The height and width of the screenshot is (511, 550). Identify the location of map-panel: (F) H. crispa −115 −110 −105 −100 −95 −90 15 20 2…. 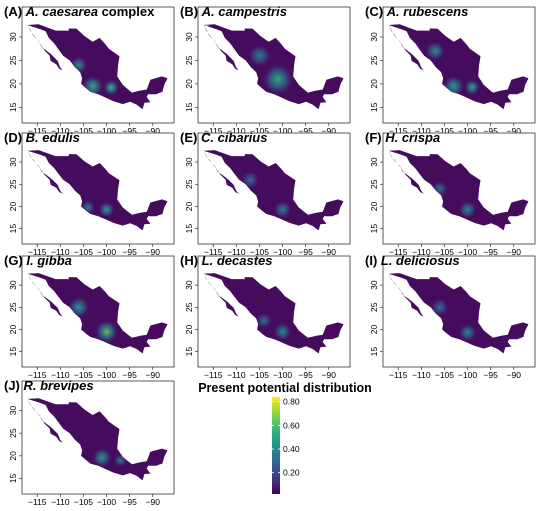
(450, 193).